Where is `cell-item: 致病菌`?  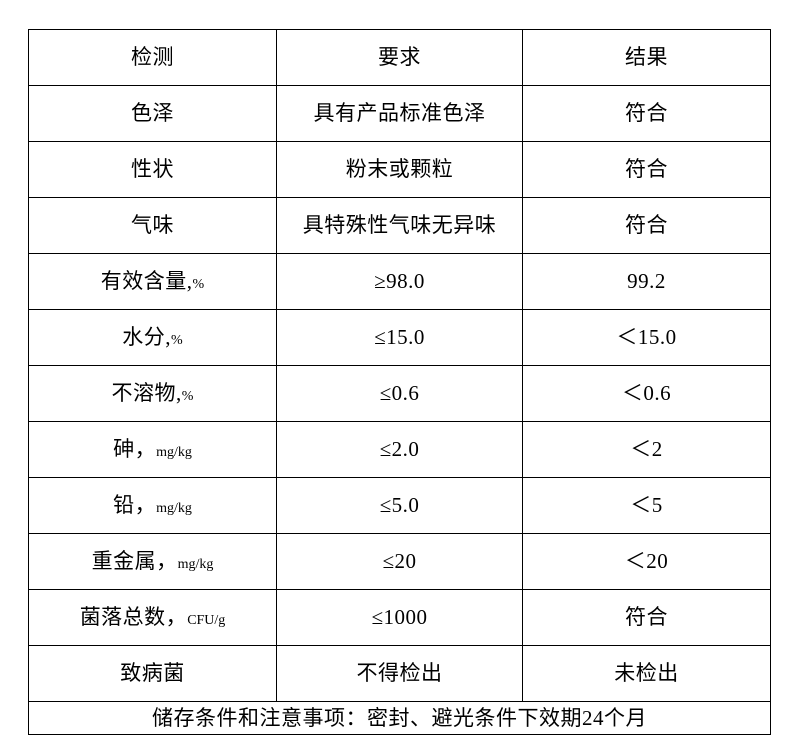
cell-item: 致病菌 is located at coordinates (152, 673).